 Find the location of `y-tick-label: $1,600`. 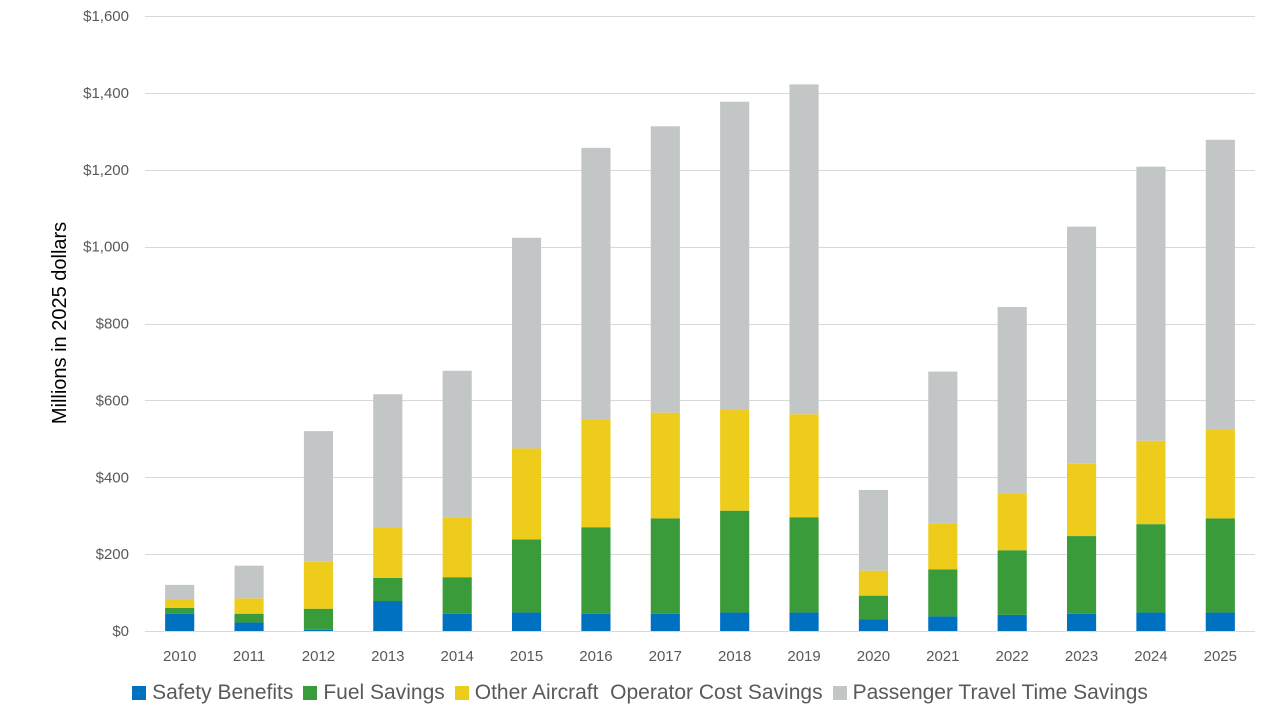

y-tick-label: $1,600 is located at coordinates (106, 16).